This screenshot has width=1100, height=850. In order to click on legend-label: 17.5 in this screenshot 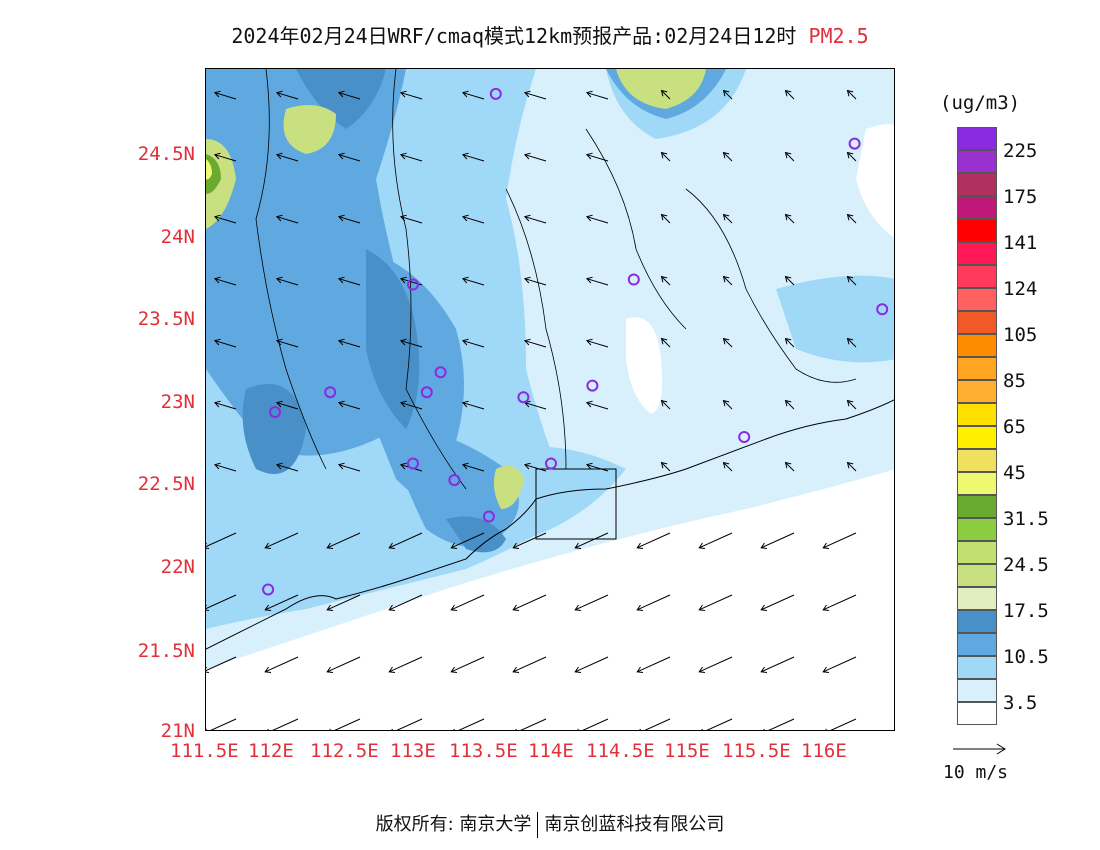, I will do `click(1026, 611)`.